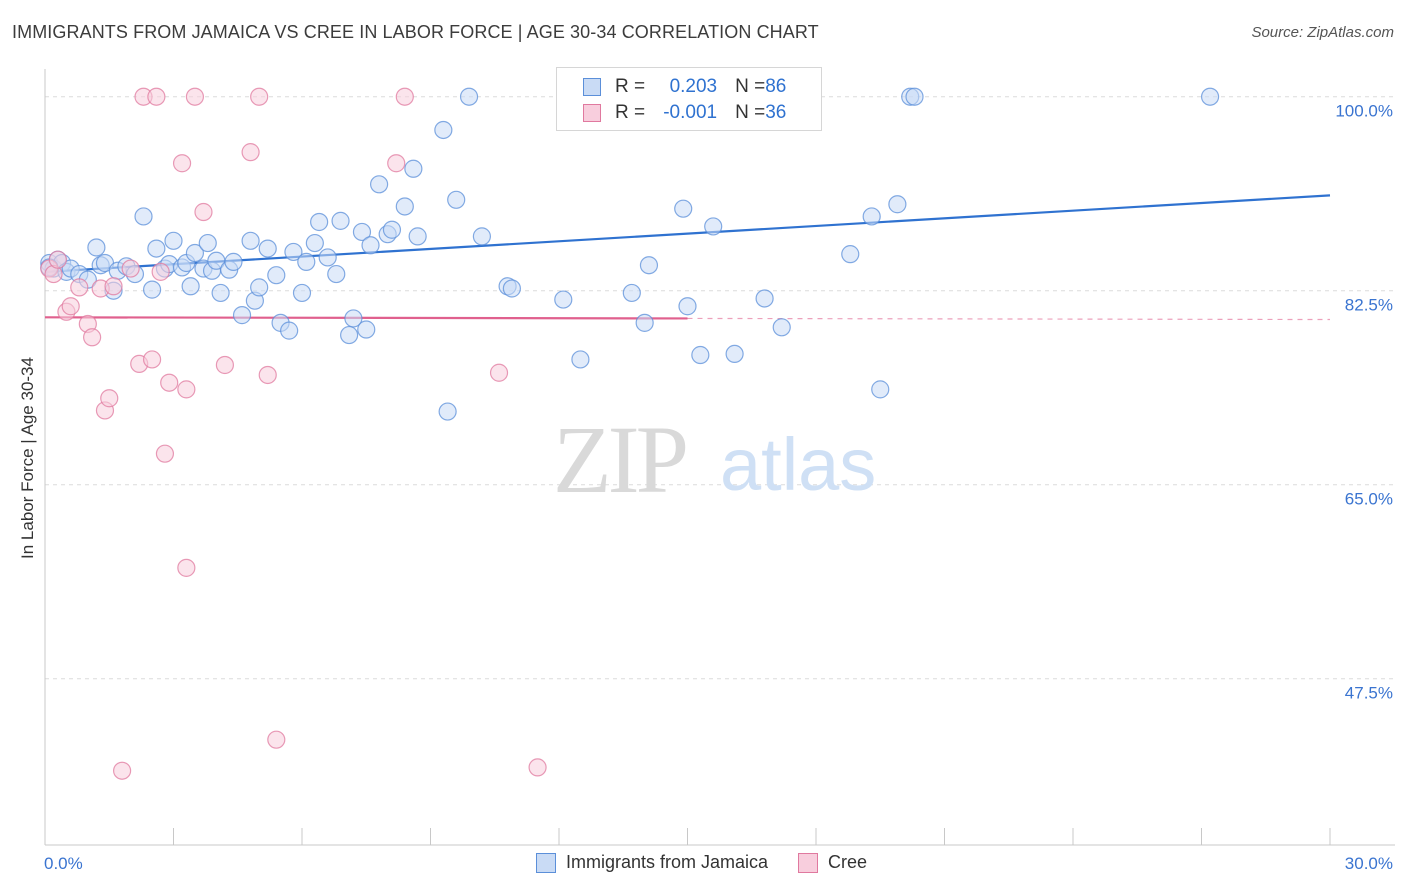  I want to click on y-tick-label: 47.5%, so click(1369, 693).